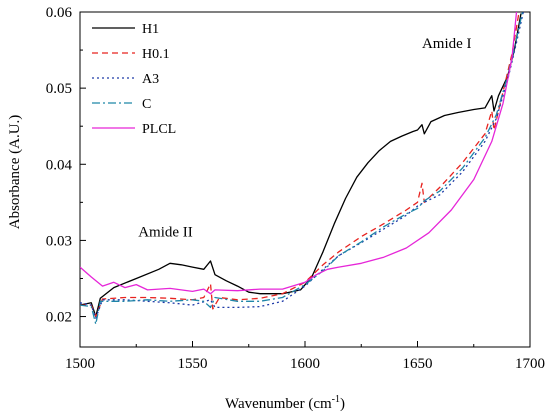  What do you see at coordinates (80, 364) in the screenshot?
I see `x-tick-label: 1500` at bounding box center [80, 364].